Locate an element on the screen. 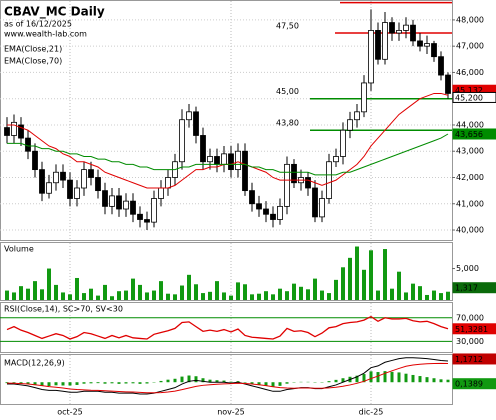 The height and width of the screenshot is (420, 496). panel-frame is located at coordinates (226, 327).